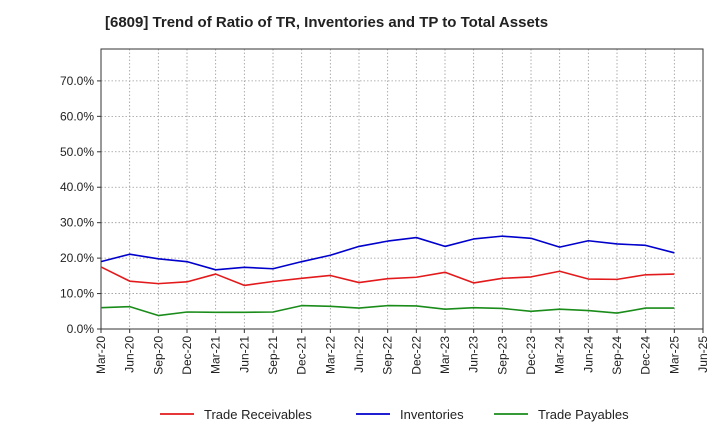  What do you see at coordinates (216, 355) in the screenshot?
I see `x-tick-label: Mar-21` at bounding box center [216, 355].